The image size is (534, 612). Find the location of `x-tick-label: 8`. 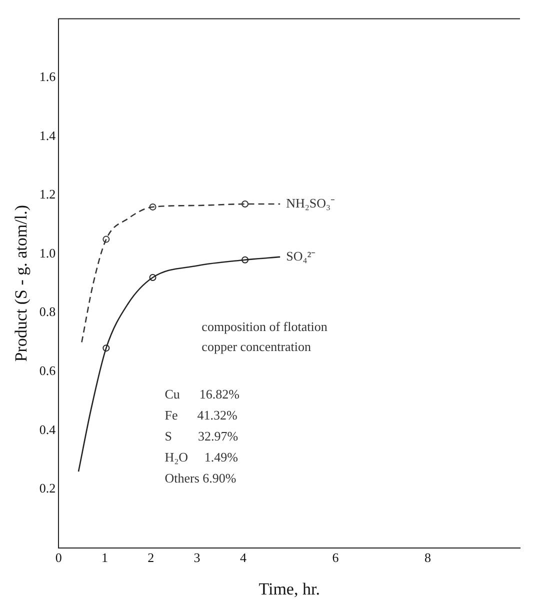

x-tick-label: 8 is located at coordinates (427, 558).